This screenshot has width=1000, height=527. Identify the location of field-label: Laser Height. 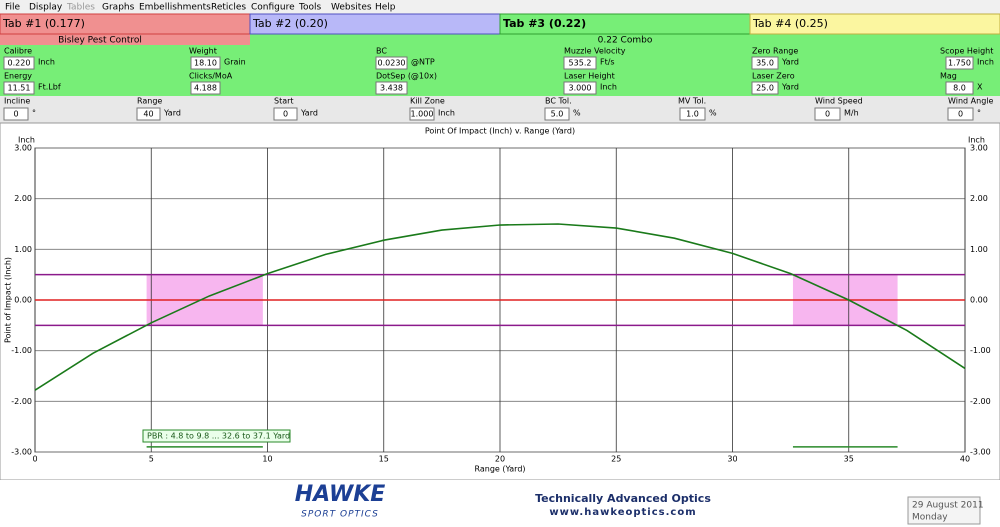
(589, 76).